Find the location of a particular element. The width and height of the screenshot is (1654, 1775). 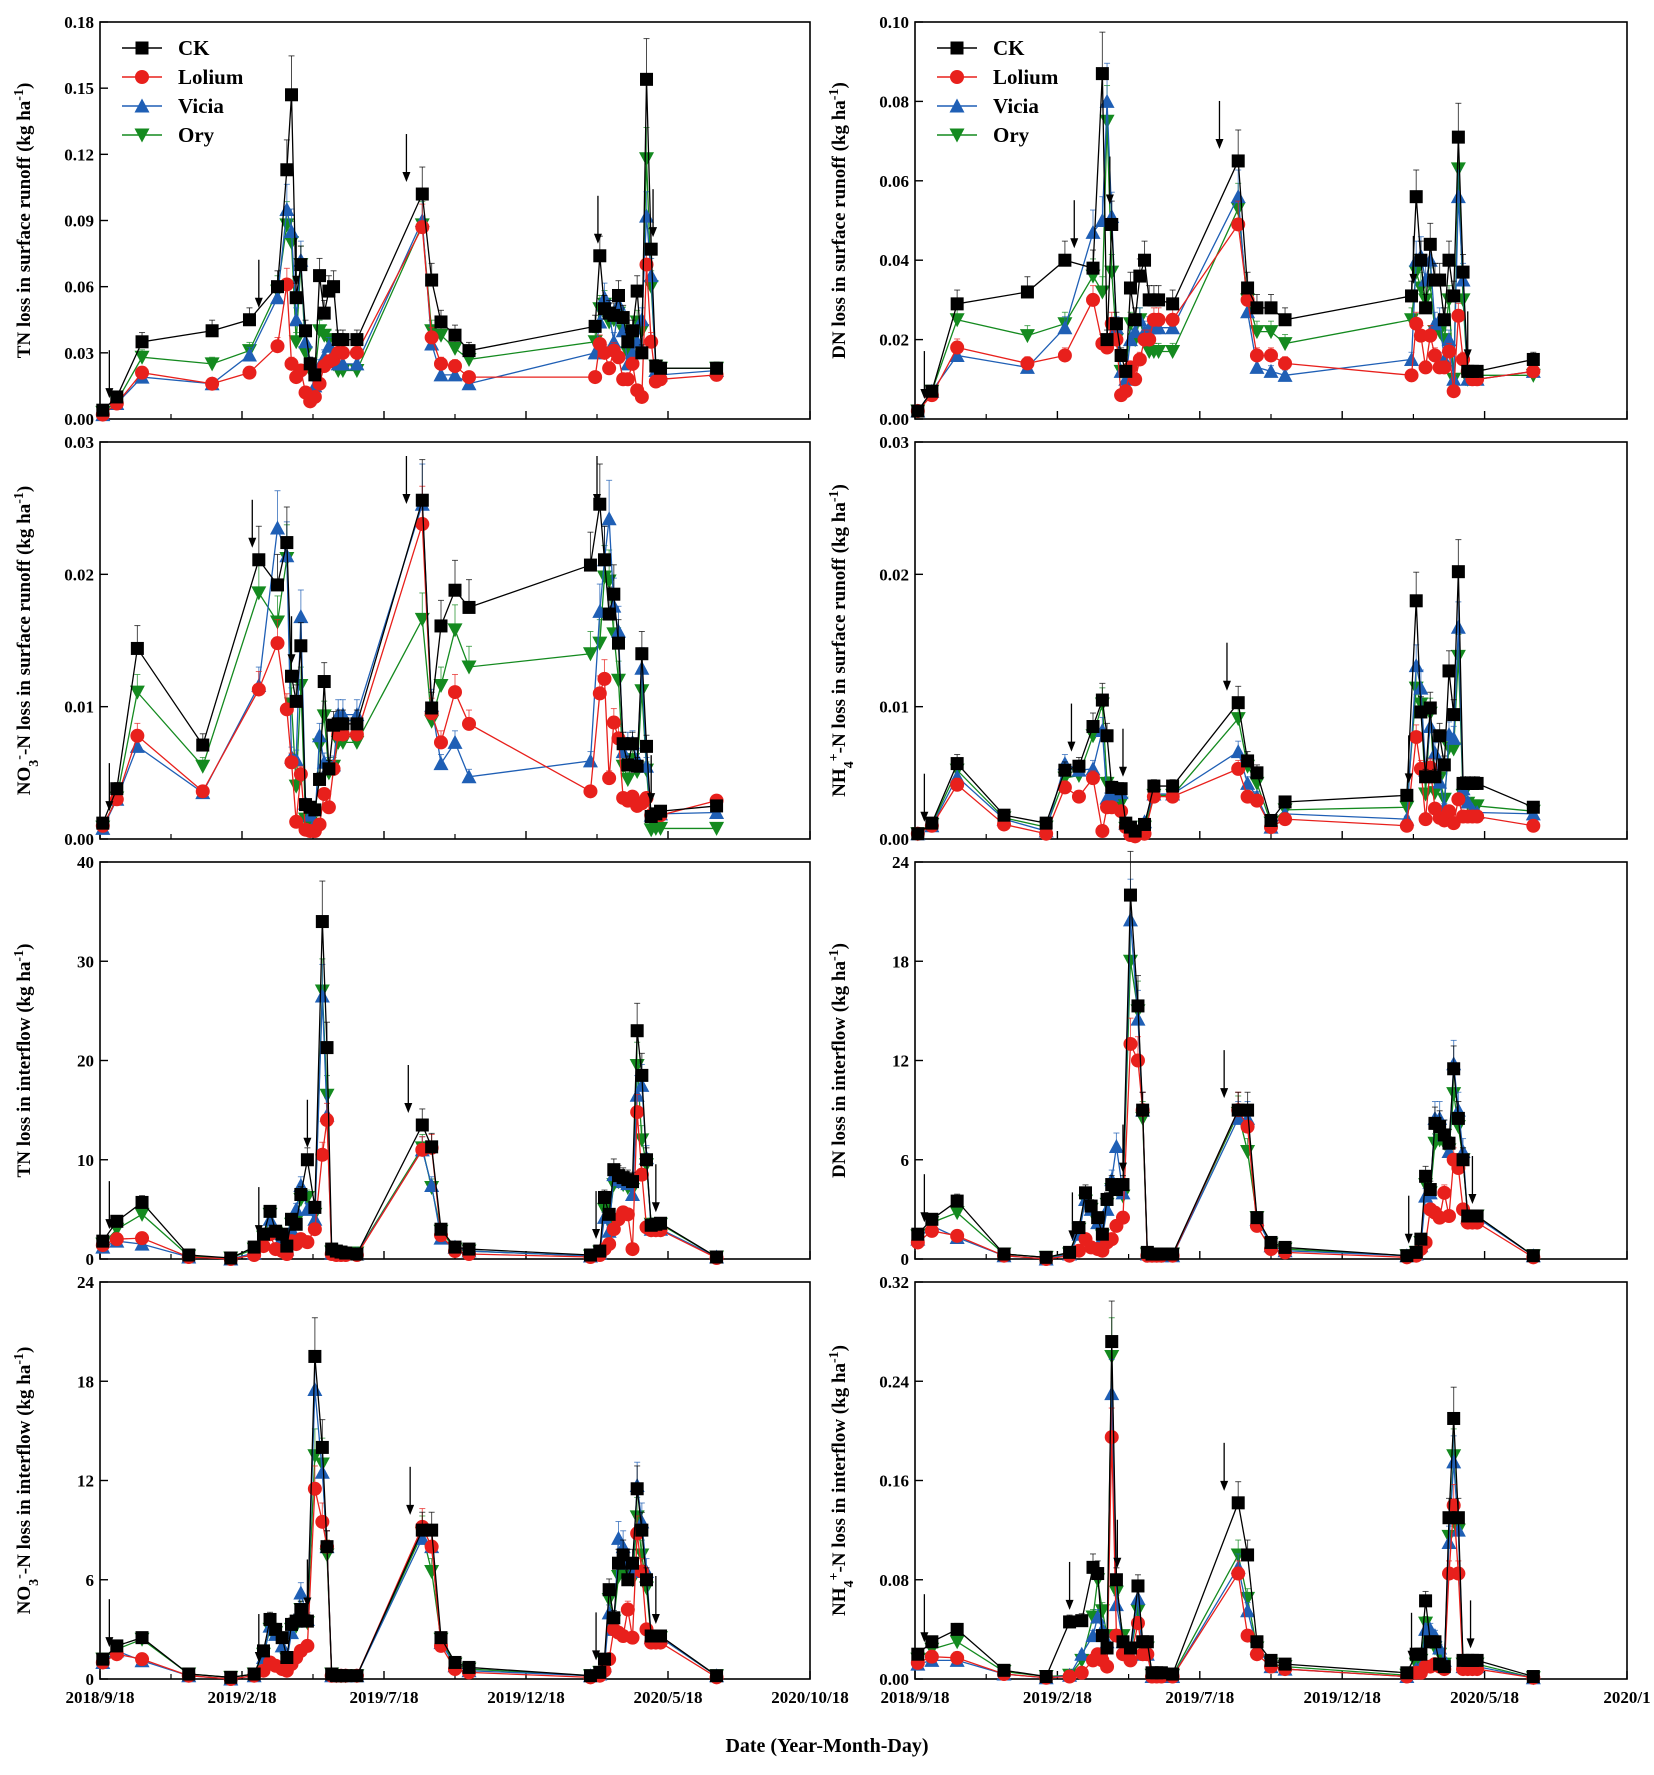

y-axis-label: DN loss in surface runoff (kg ha-1) is located at coordinates (839, 220).